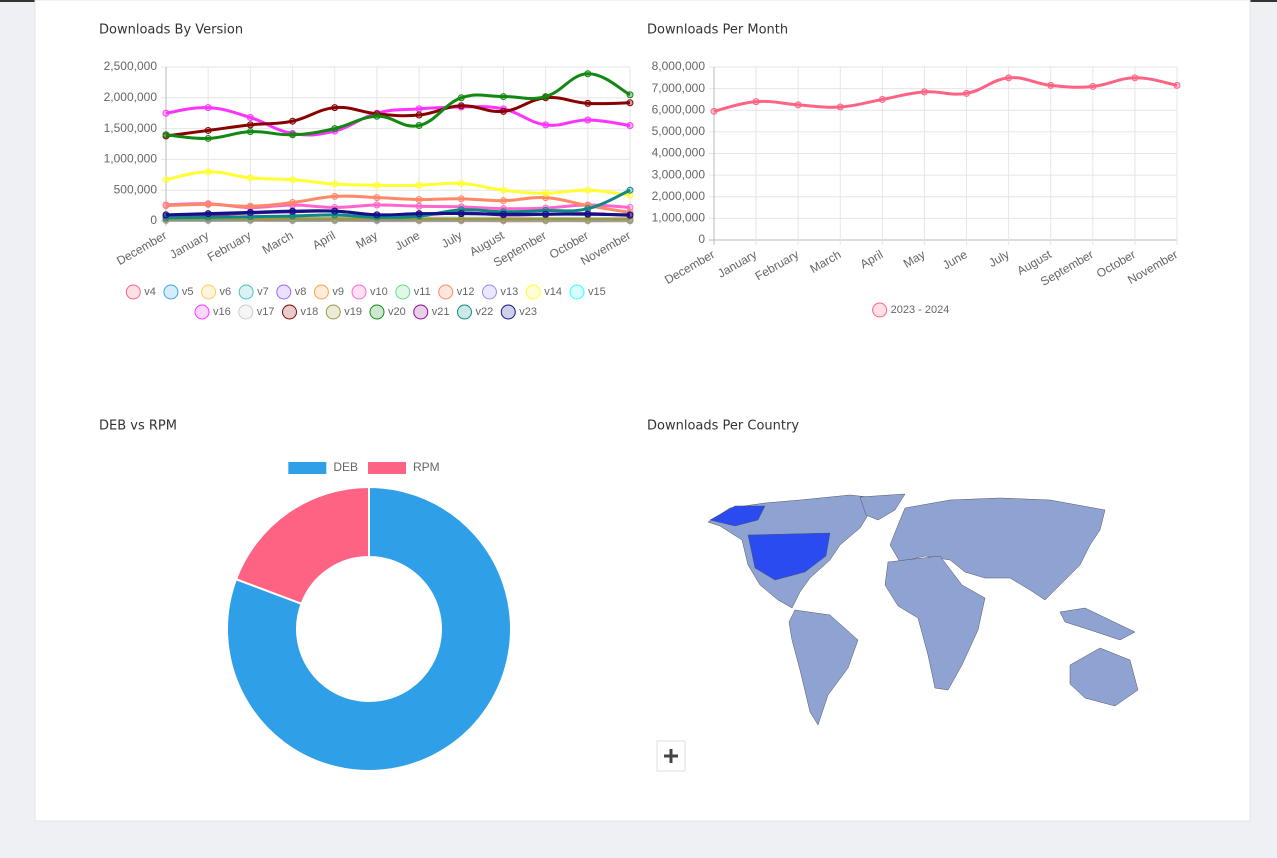 The width and height of the screenshot is (1277, 858). Describe the element at coordinates (266, 312) in the screenshot. I see `legend-label: v17` at that location.